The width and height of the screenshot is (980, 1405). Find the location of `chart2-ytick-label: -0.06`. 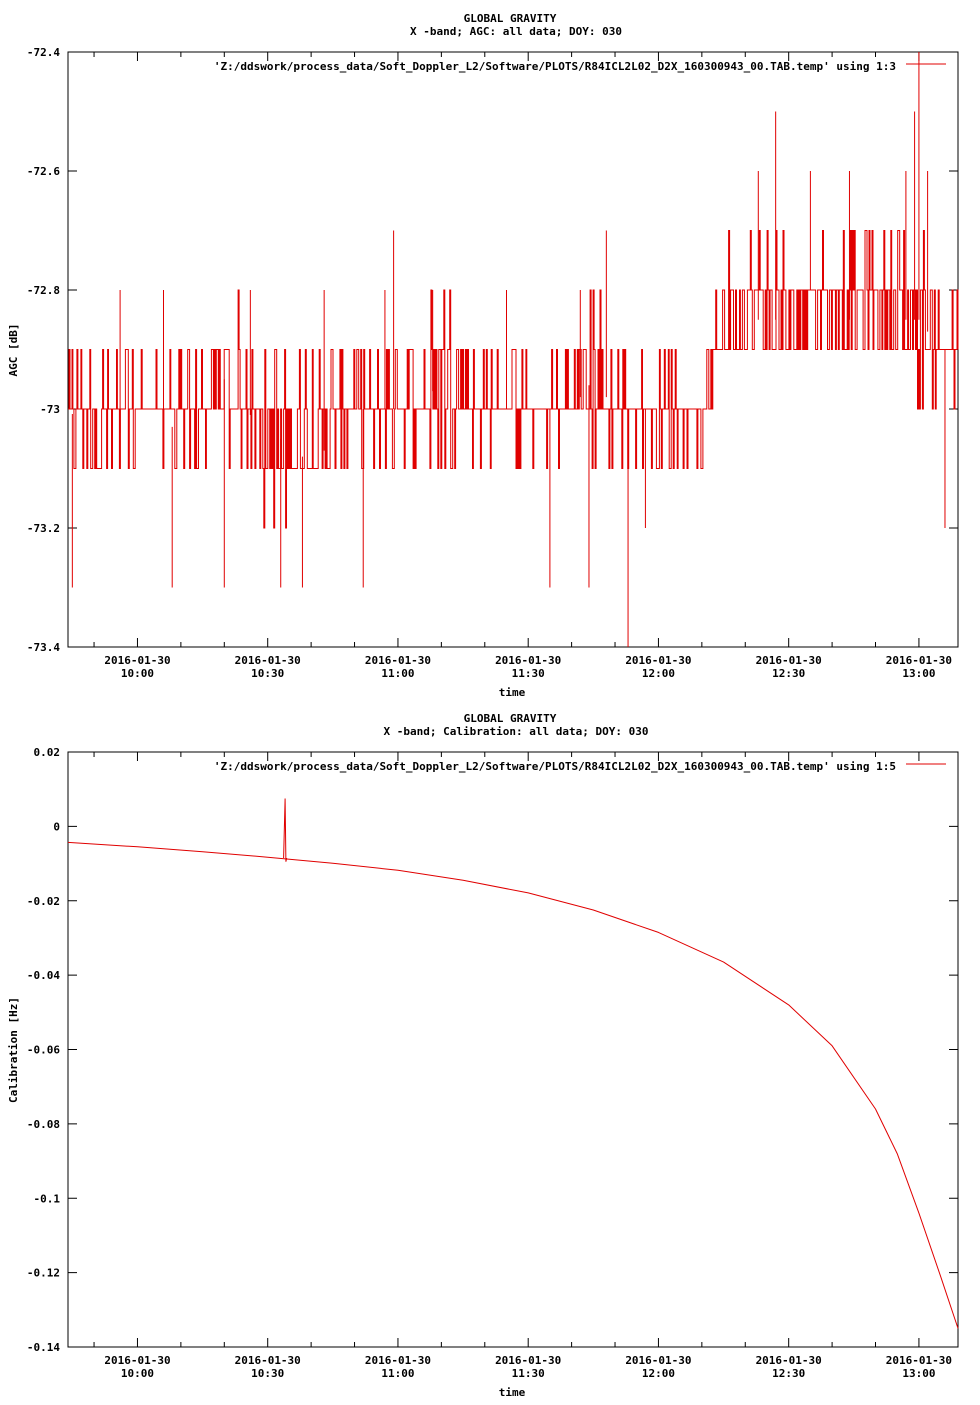

chart2-ytick-label: -0.06 is located at coordinates (43, 1050).